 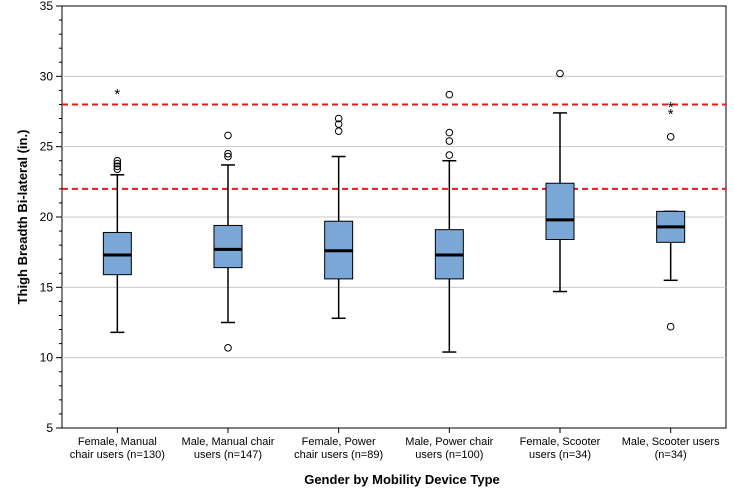 I want to click on x-tick-label: users (n=100), so click(x=449, y=455).